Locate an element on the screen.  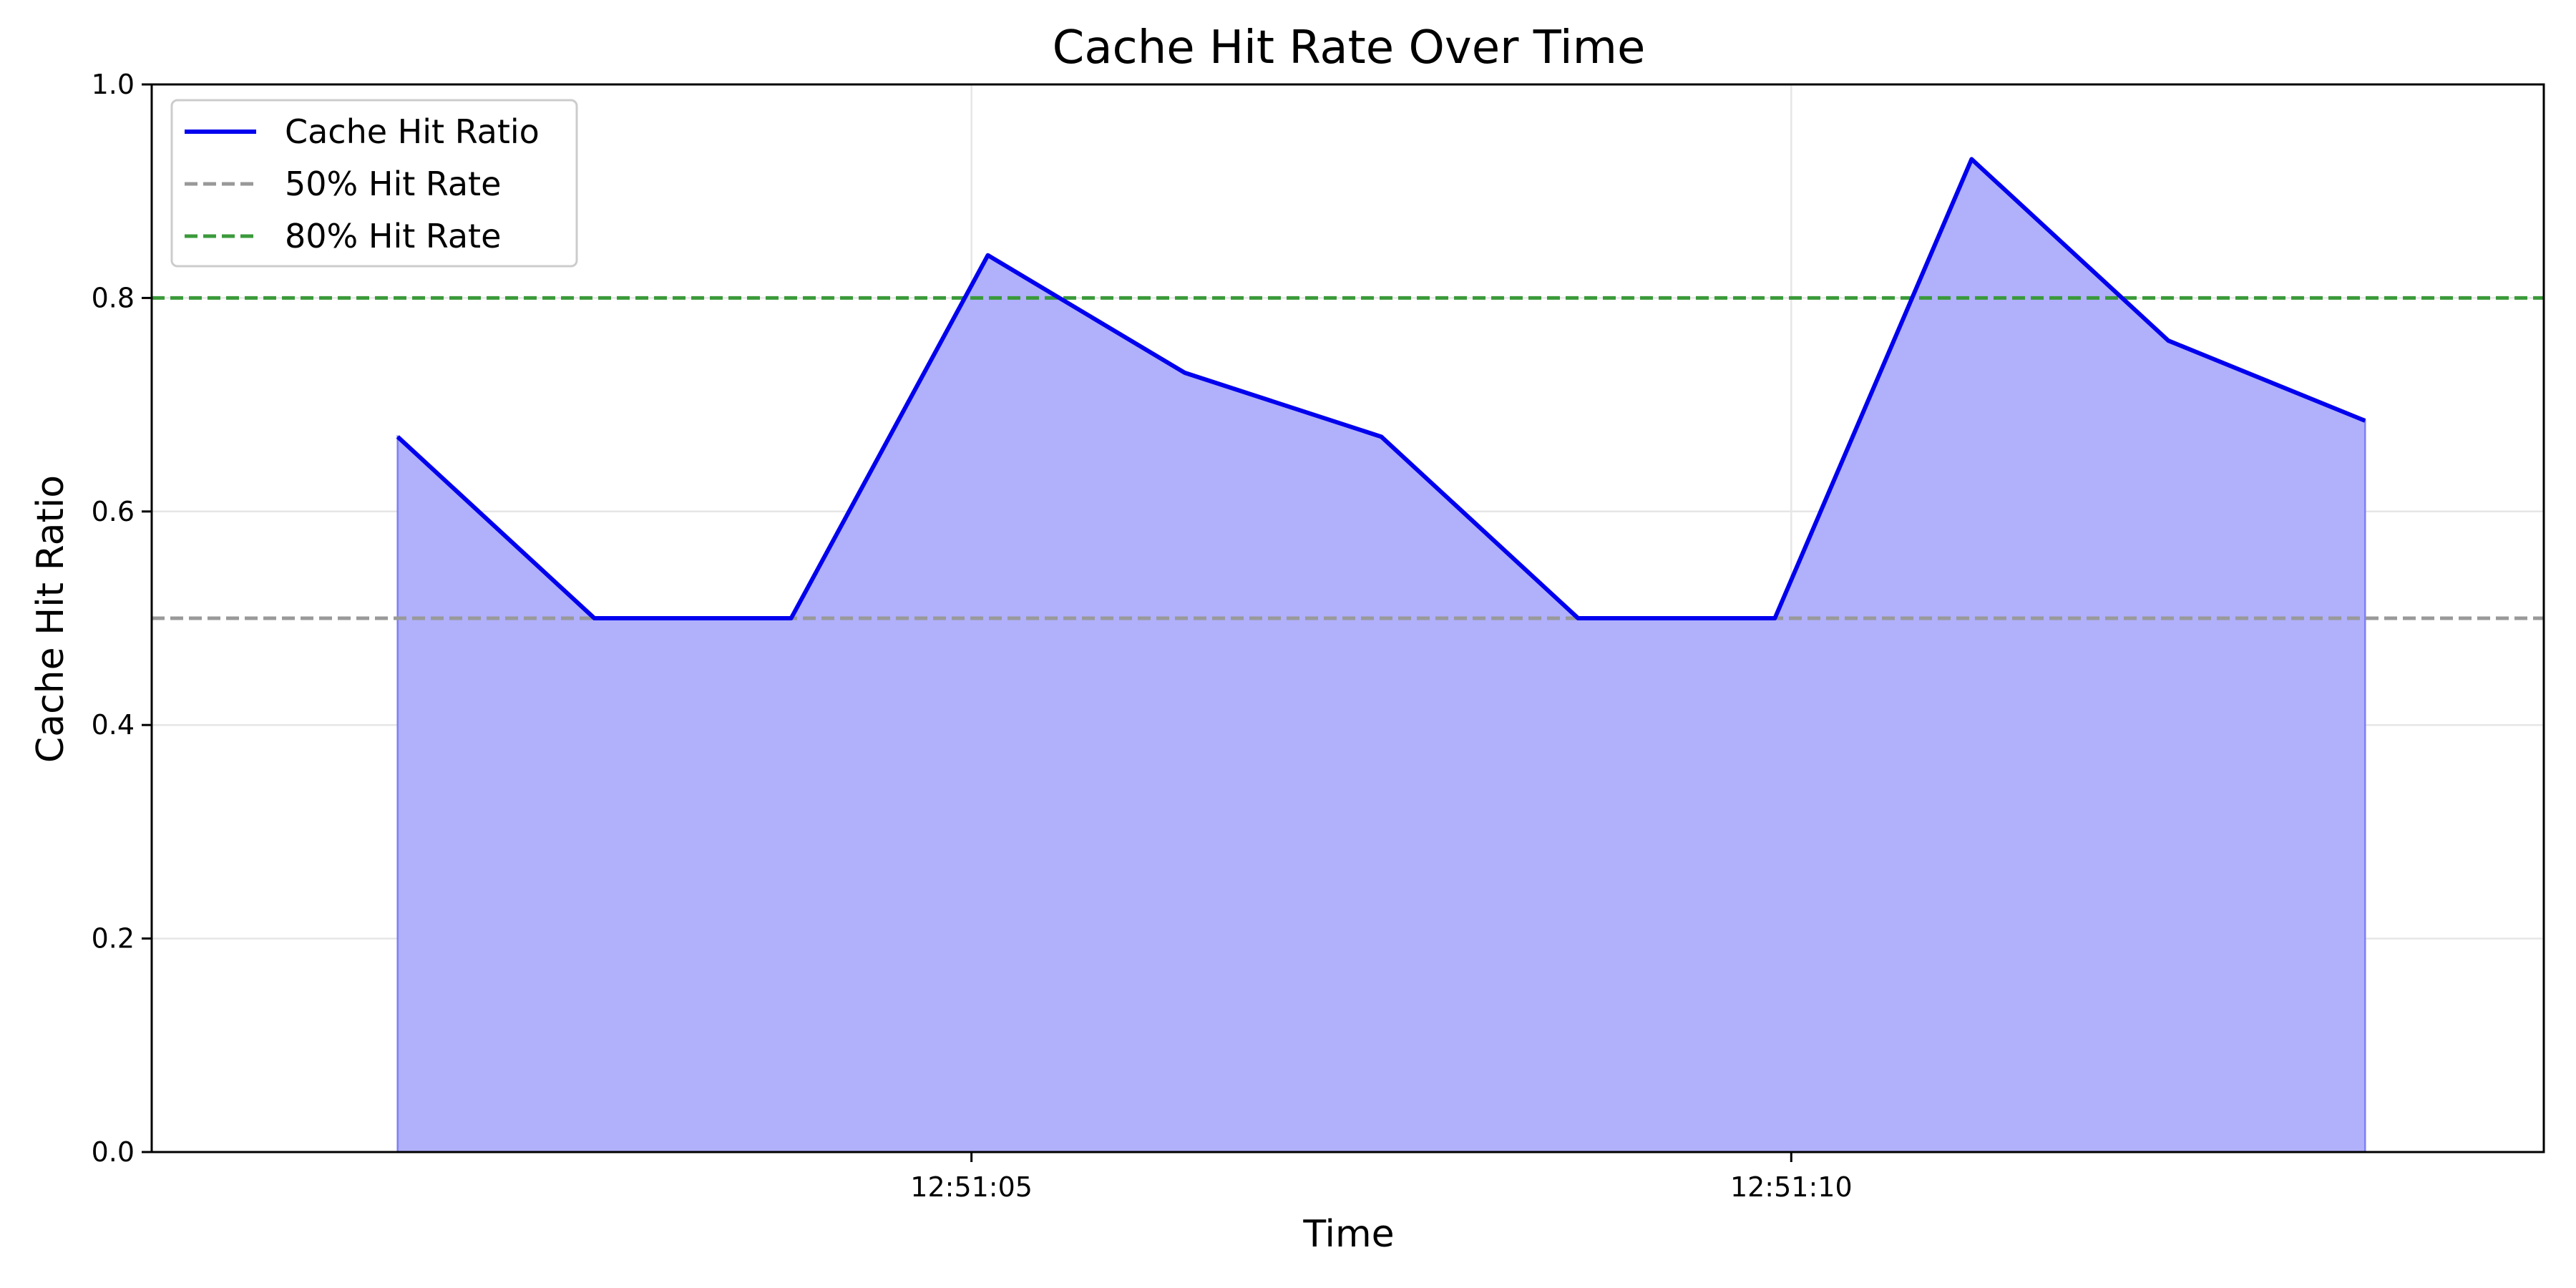
x-tick-label: 12:51:05 is located at coordinates (971, 1187).